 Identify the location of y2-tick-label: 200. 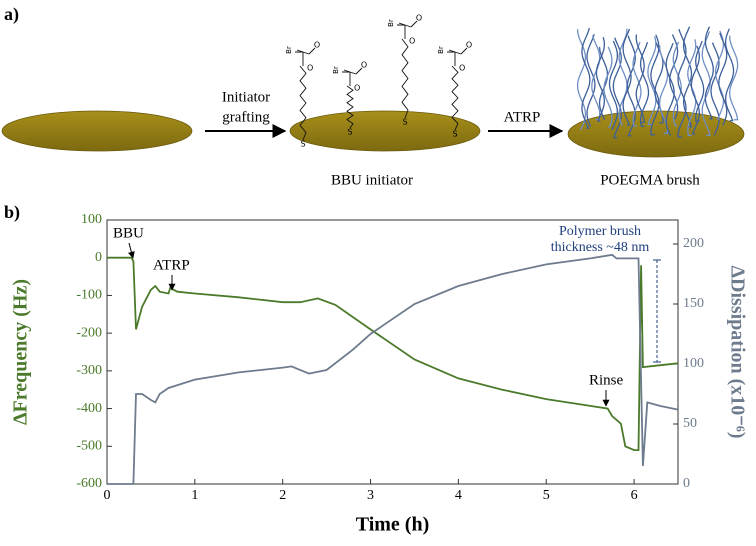
(693, 243).